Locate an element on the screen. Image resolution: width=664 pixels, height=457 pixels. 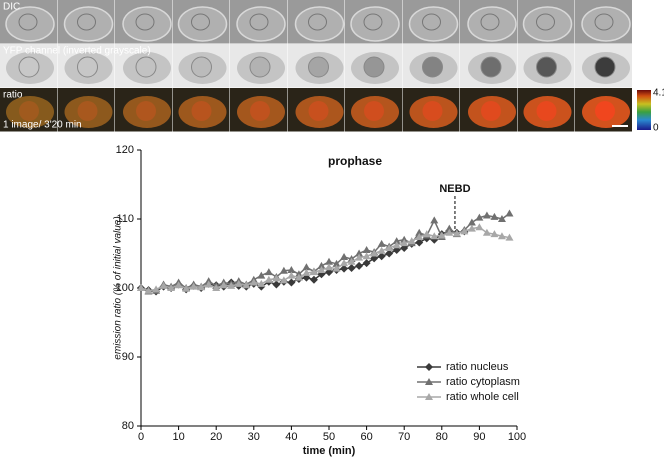
x-tick-label: 0 is located at coordinates (141, 437).